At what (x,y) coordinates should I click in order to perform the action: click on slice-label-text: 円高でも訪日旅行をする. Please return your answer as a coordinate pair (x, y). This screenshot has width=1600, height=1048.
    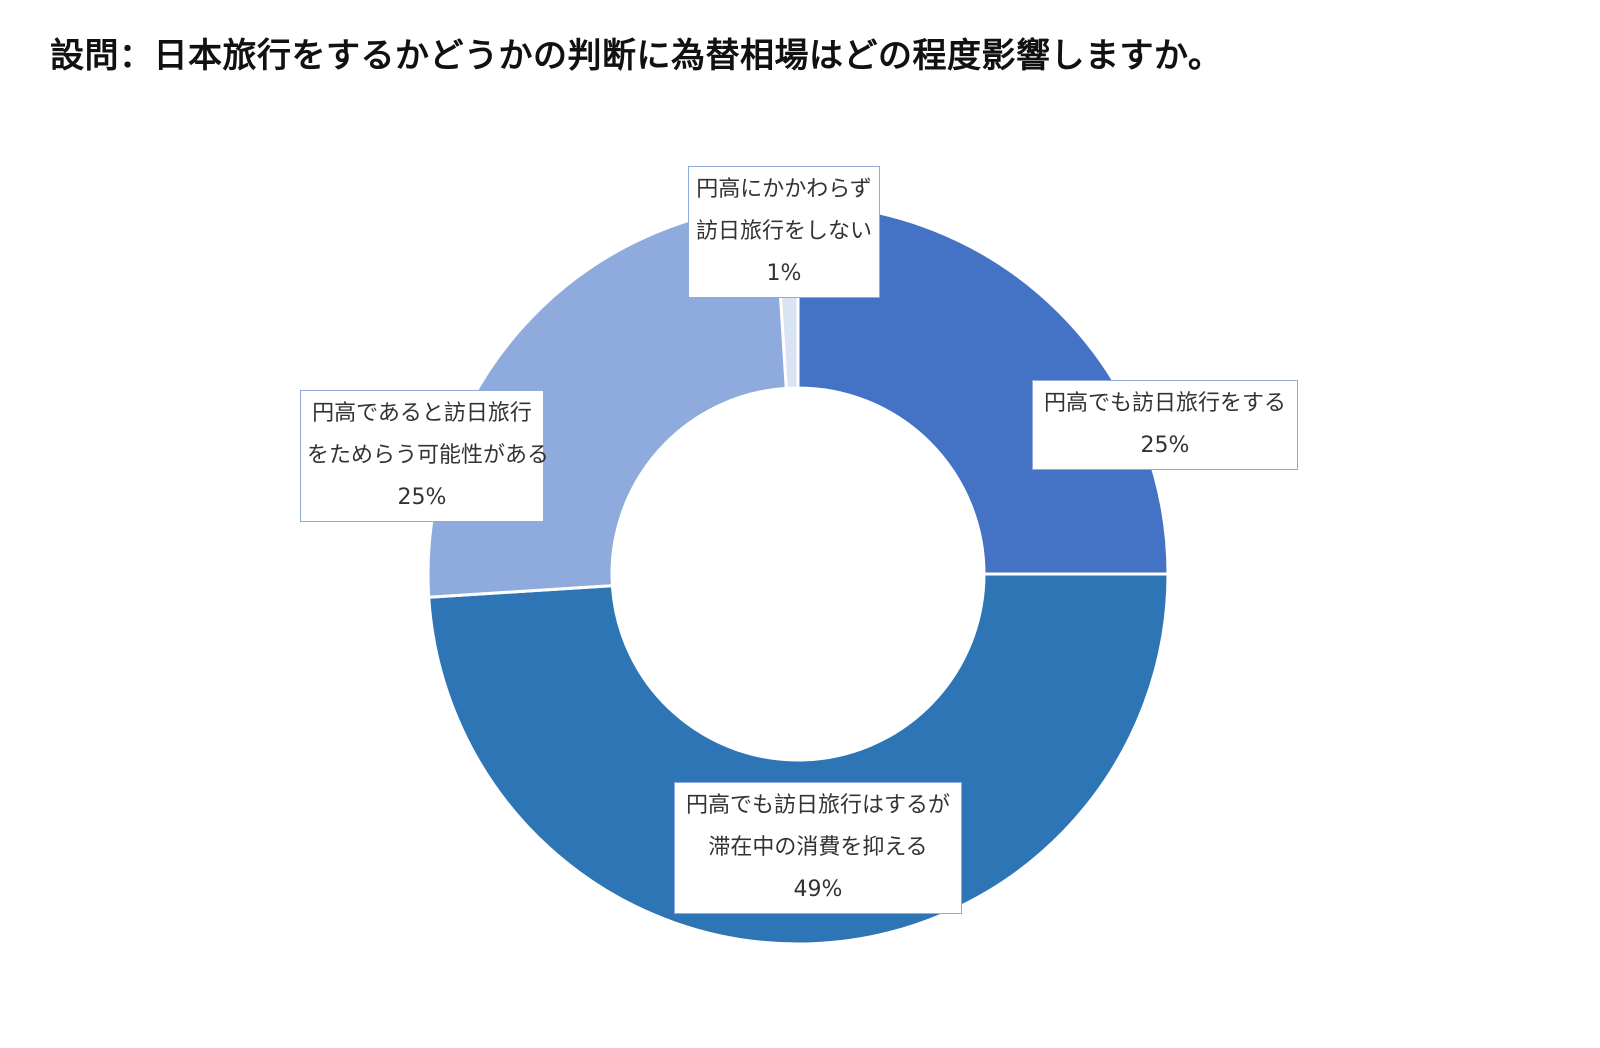
    Looking at the image, I should click on (1164, 403).